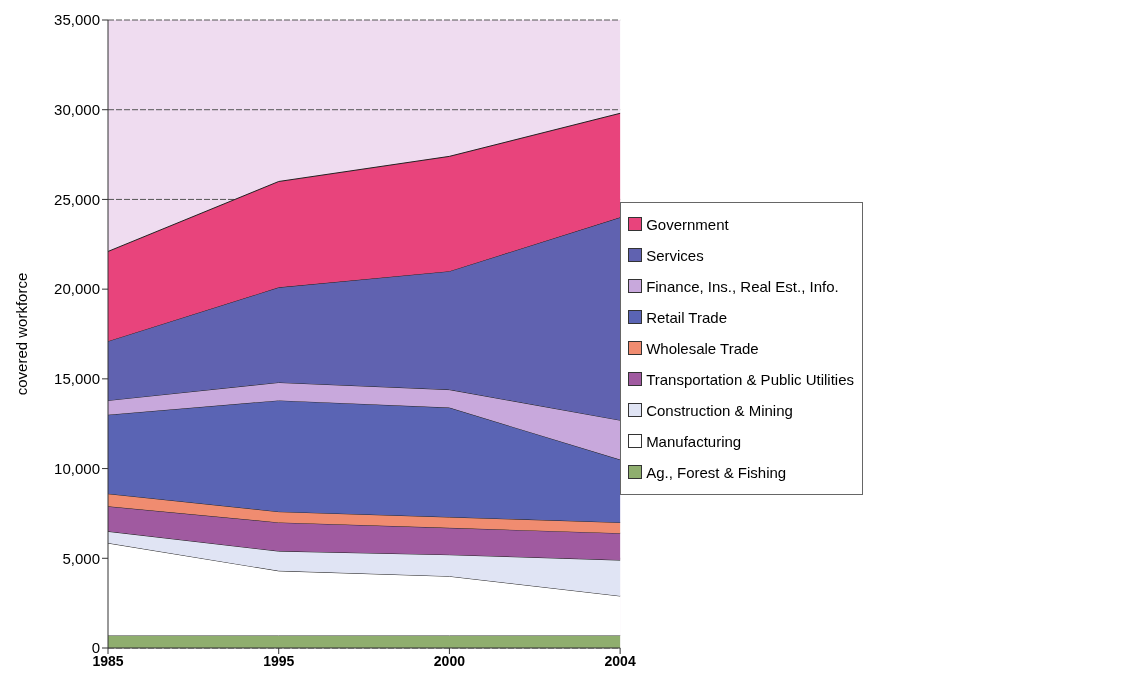 This screenshot has width=1136, height=691. What do you see at coordinates (279, 660) in the screenshot?
I see `x-tick-label: 1995` at bounding box center [279, 660].